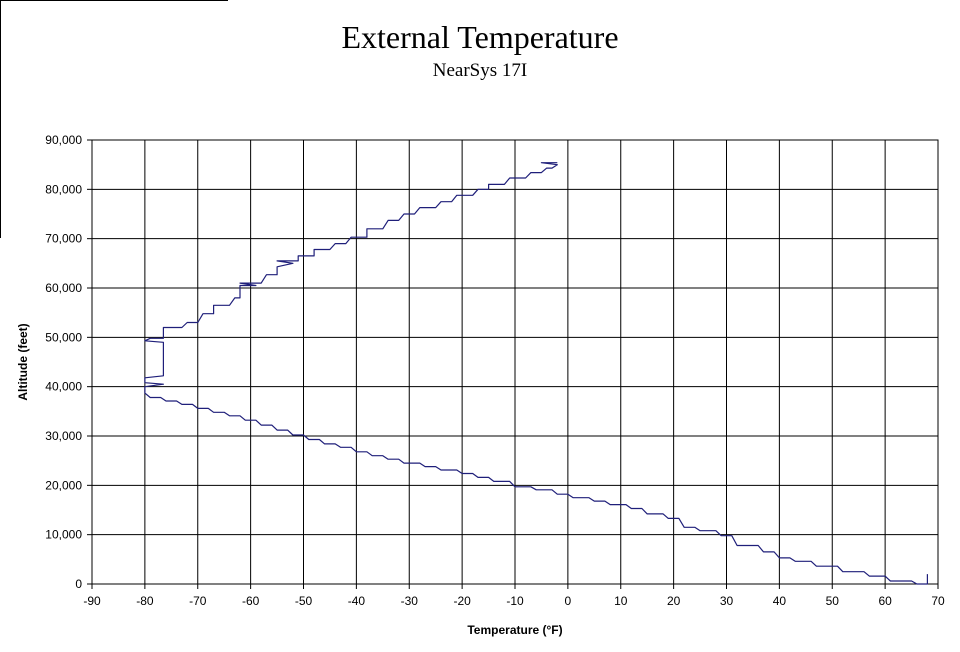 The height and width of the screenshot is (652, 960). Describe the element at coordinates (568, 601) in the screenshot. I see `x-tick-label: 0` at that location.